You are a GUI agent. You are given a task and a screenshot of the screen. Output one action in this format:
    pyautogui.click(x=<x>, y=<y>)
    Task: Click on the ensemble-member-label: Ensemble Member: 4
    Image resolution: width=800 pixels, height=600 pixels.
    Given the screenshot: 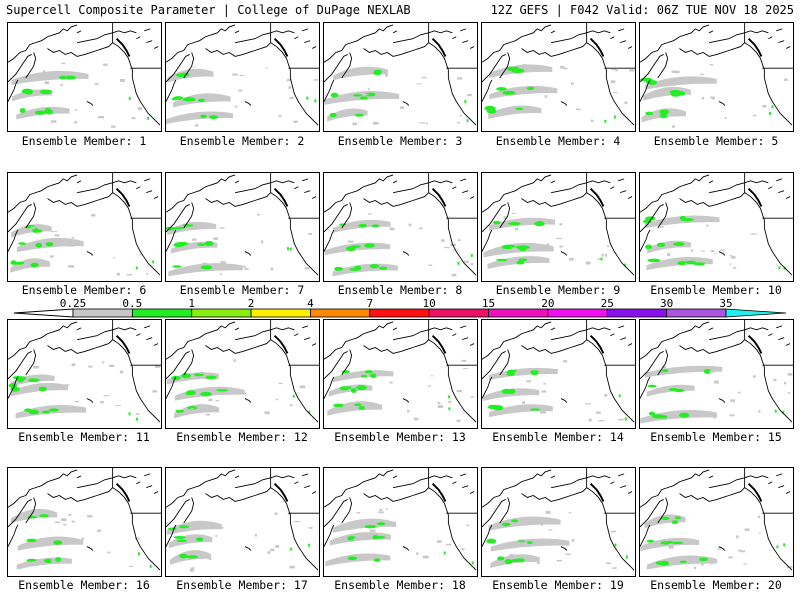 What is the action you would take?
    pyautogui.click(x=558, y=141)
    